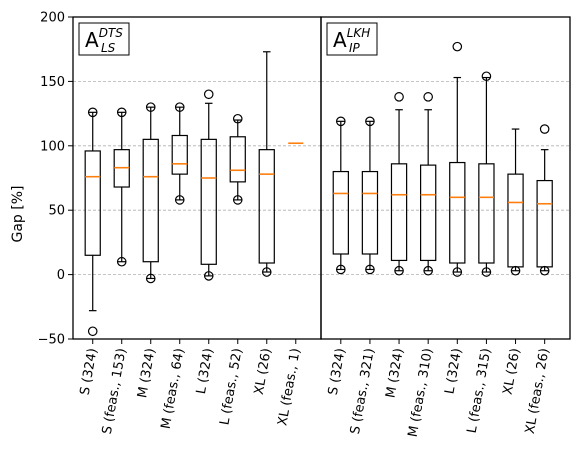 The height and width of the screenshot is (468, 581). Describe the element at coordinates (173, 388) in the screenshot. I see `x-tick-label: M (feas., 64)` at that location.